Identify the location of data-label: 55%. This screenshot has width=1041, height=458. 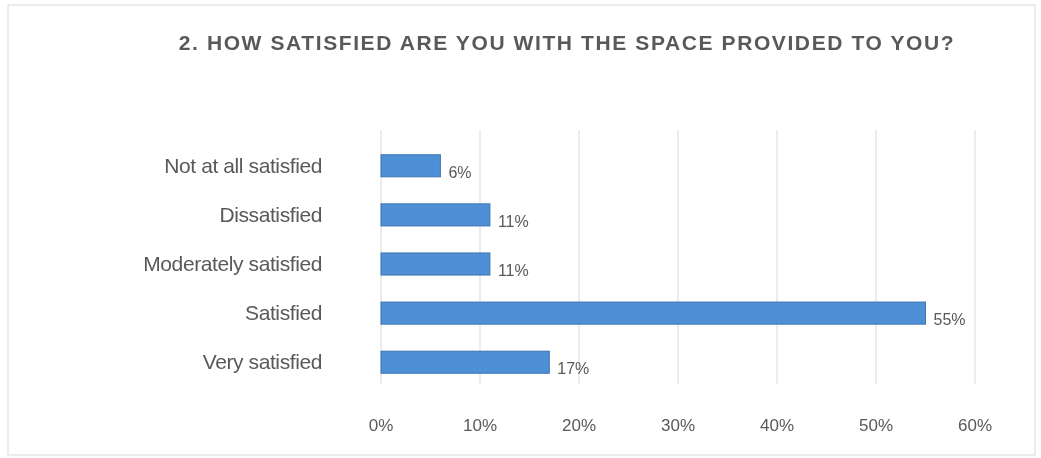
(949, 320).